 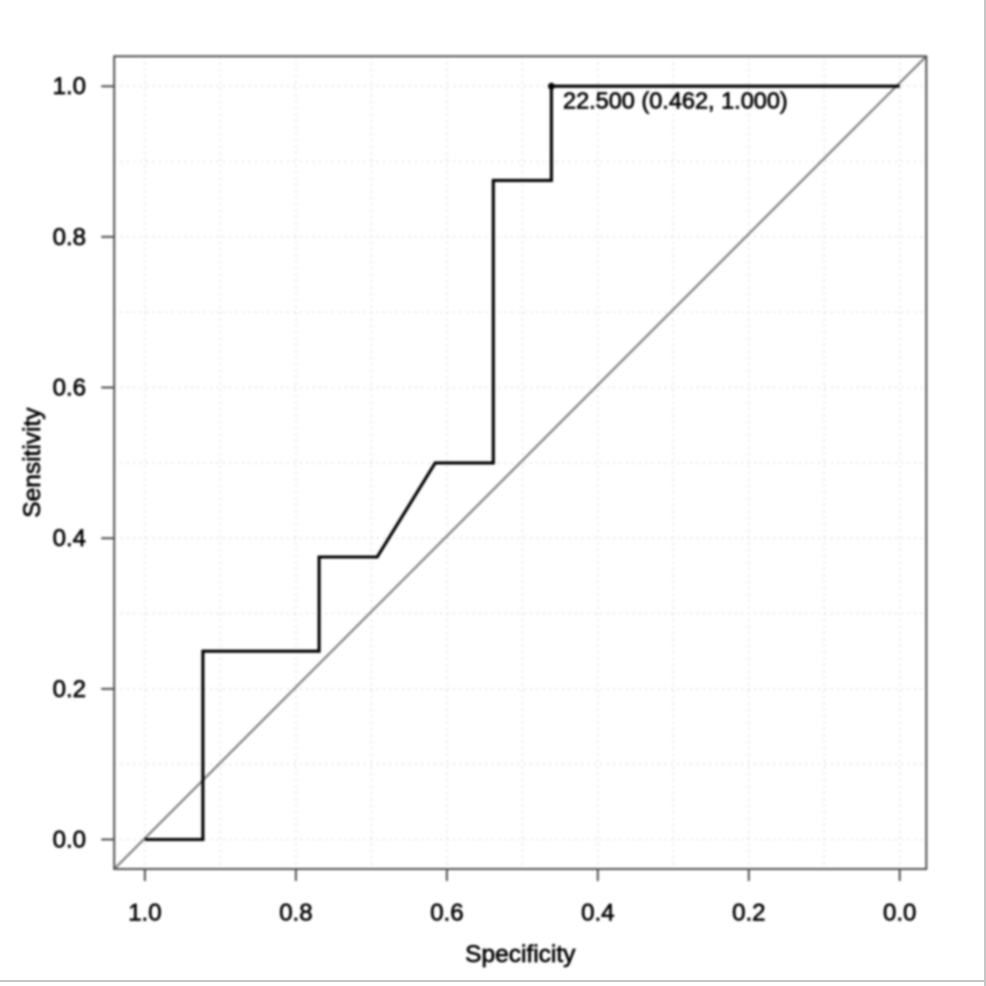 What do you see at coordinates (32, 462) in the screenshot?
I see `svg-text: Sensitivity` at bounding box center [32, 462].